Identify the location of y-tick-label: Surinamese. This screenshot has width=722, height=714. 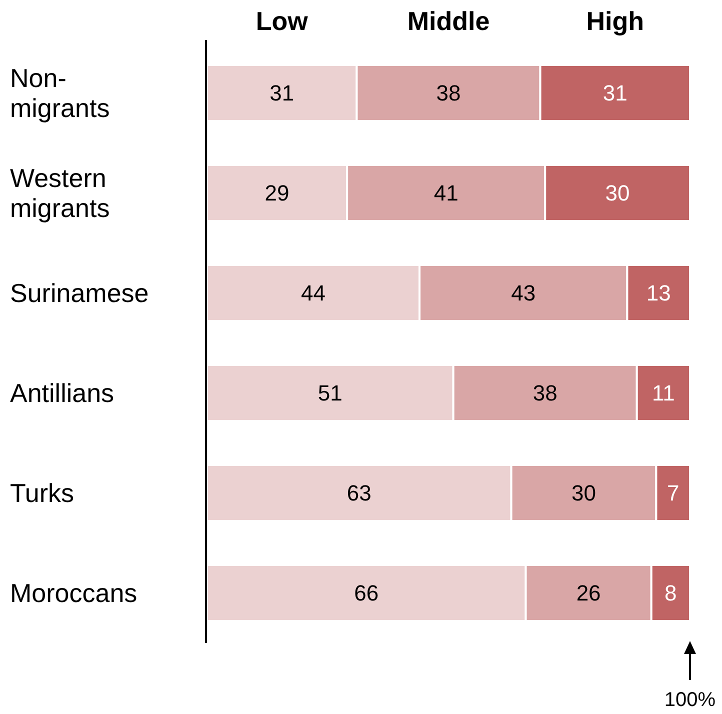
(79, 293).